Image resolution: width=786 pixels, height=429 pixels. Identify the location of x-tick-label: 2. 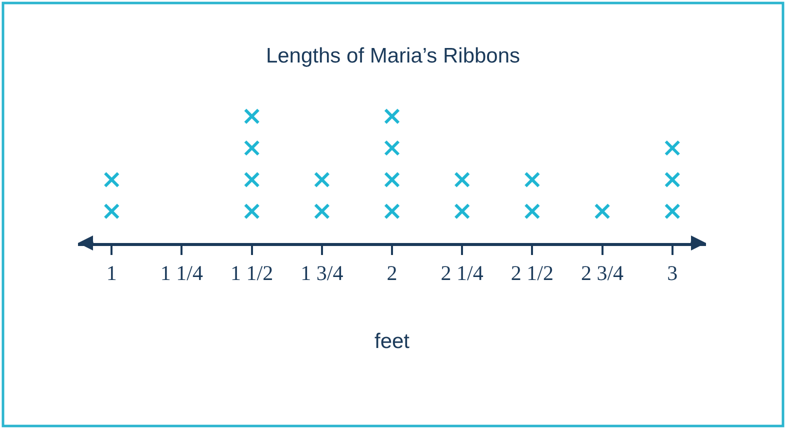
(392, 272).